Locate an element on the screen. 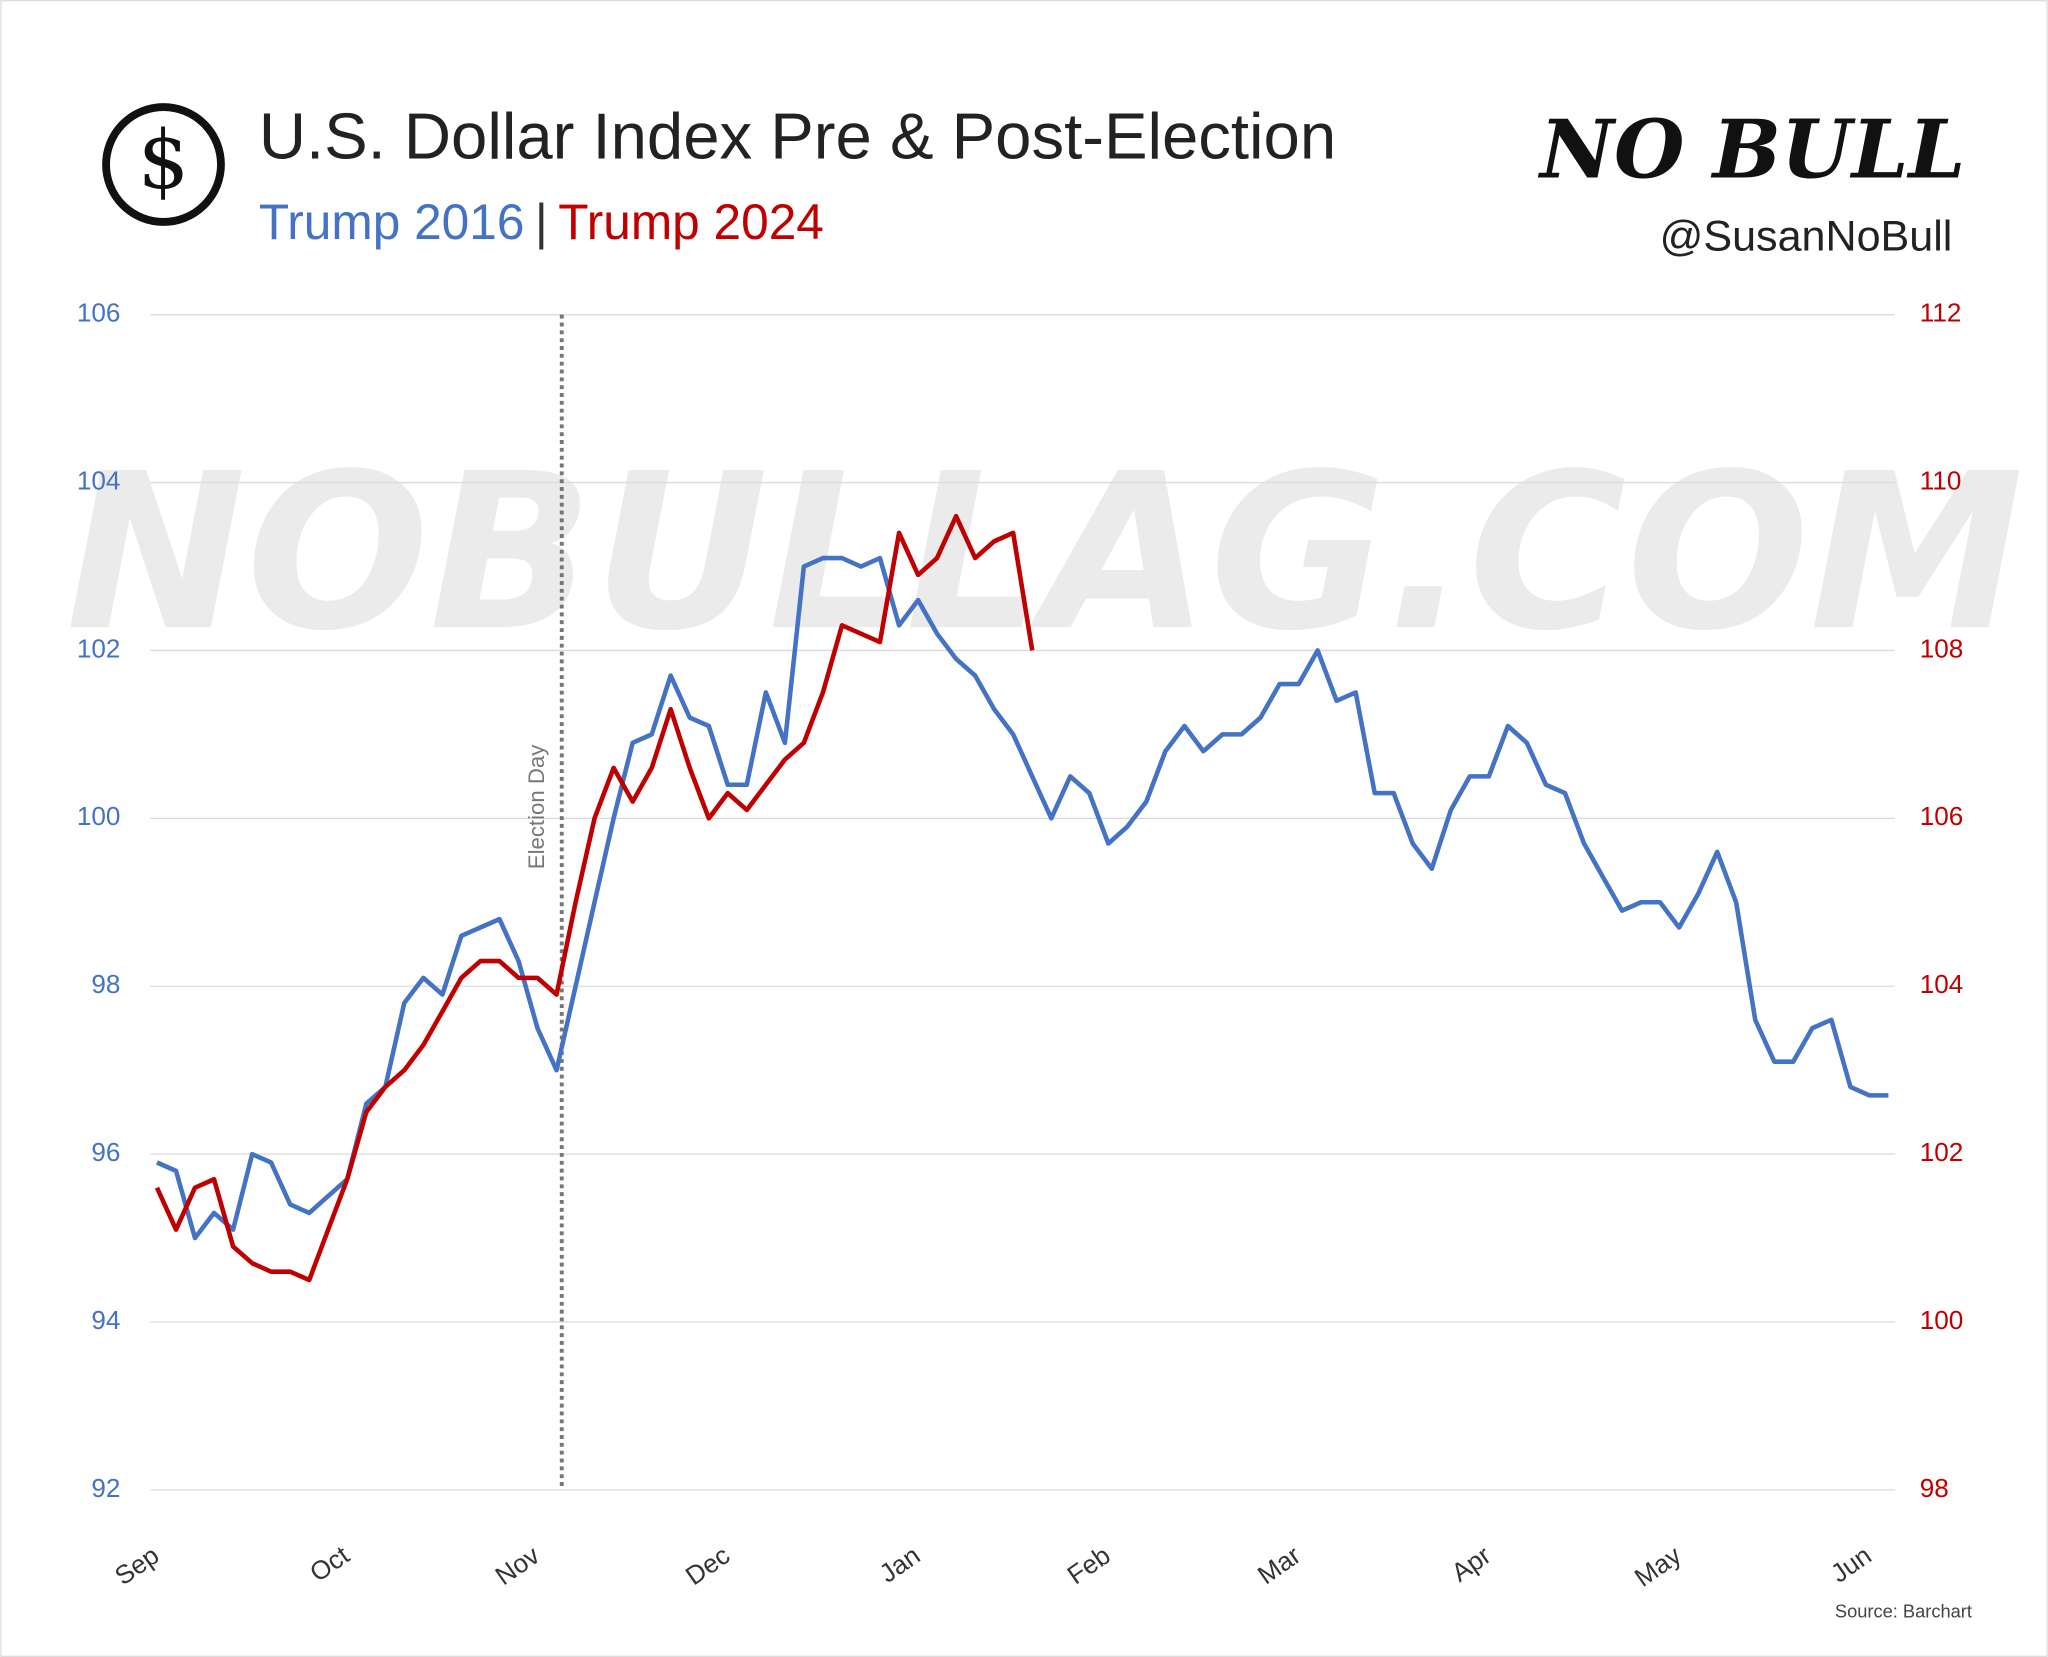 The image size is (2048, 1657). y-tick-label: 94 is located at coordinates (105, 1320).